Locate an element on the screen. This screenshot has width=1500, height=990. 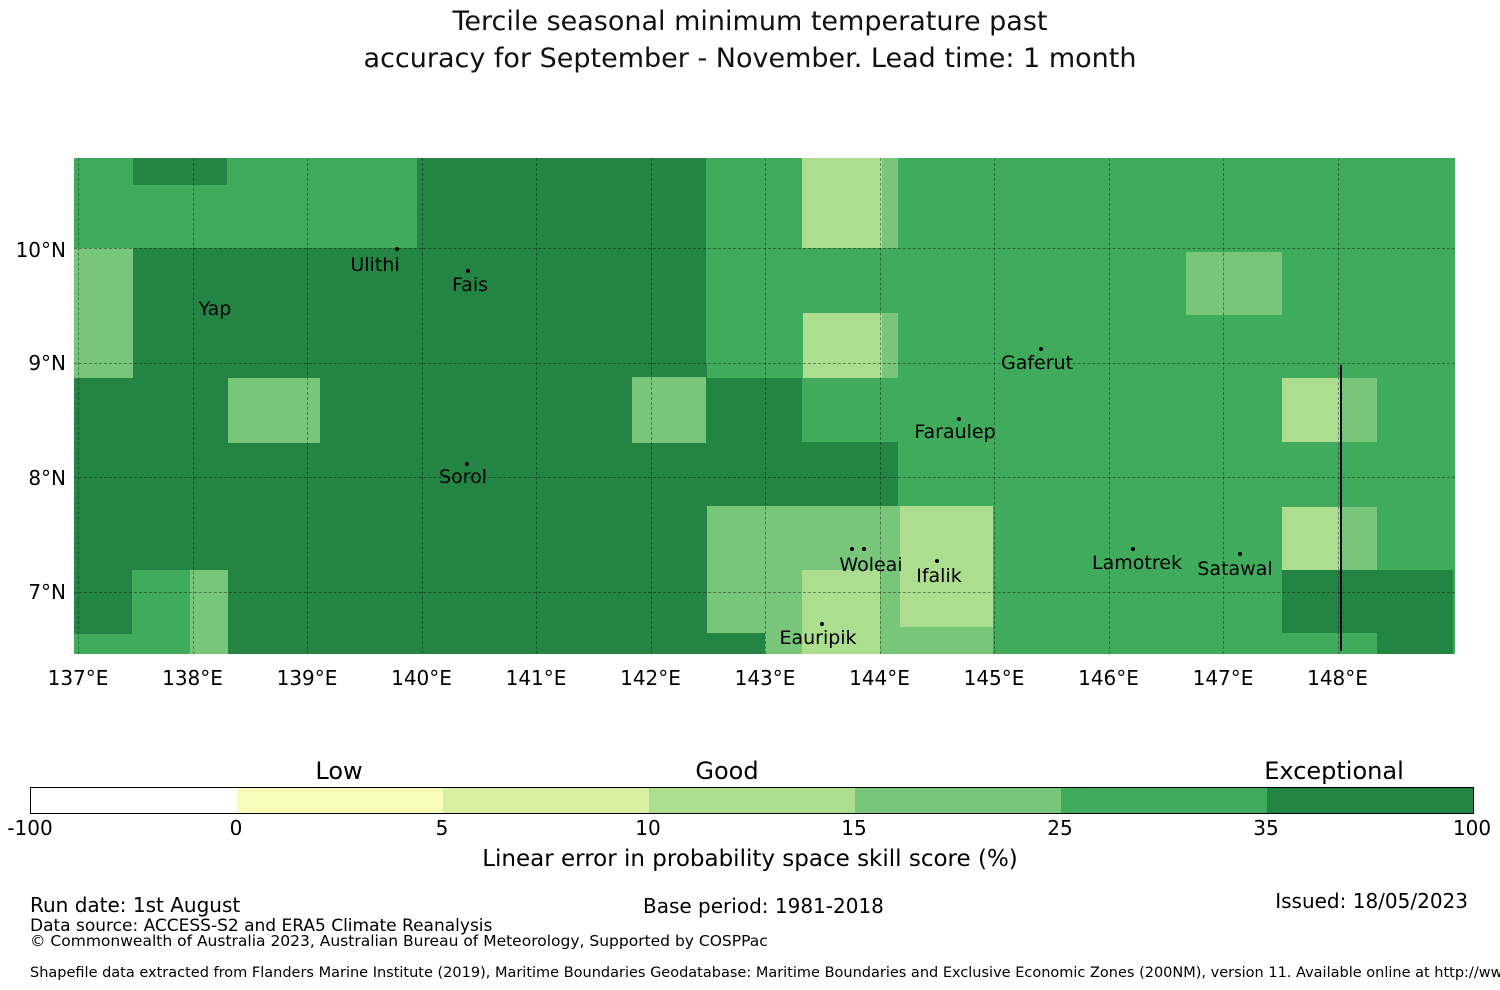
colorbar-tick-label: 35 is located at coordinates (1266, 828).